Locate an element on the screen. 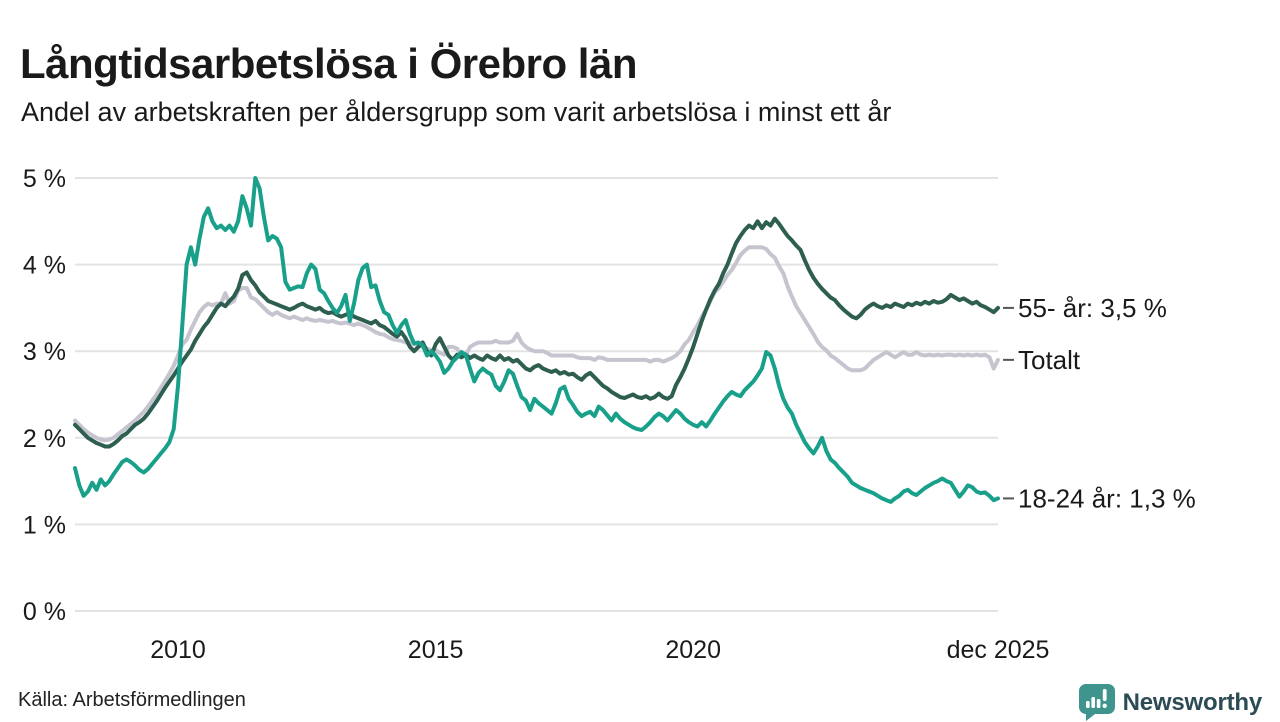 The height and width of the screenshot is (722, 1280). series-end-label-55: 55- år: 3,5 % is located at coordinates (1092, 308).